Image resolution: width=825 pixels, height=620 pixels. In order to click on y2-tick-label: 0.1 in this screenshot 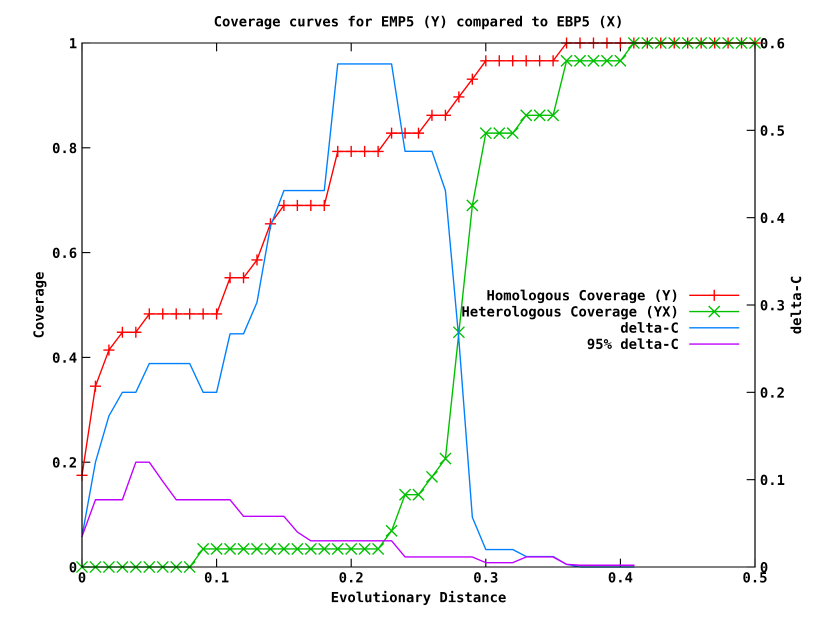, I will do `click(772, 480)`.